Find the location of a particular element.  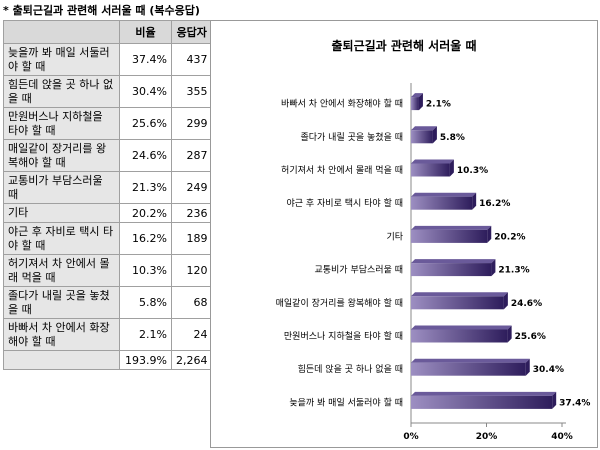

header-respondents: 응답자 is located at coordinates (192, 32).